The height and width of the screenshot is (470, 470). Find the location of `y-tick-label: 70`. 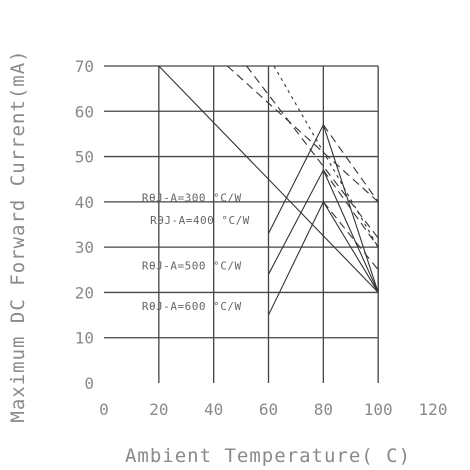

y-tick-label: 70 is located at coordinates (84, 66).